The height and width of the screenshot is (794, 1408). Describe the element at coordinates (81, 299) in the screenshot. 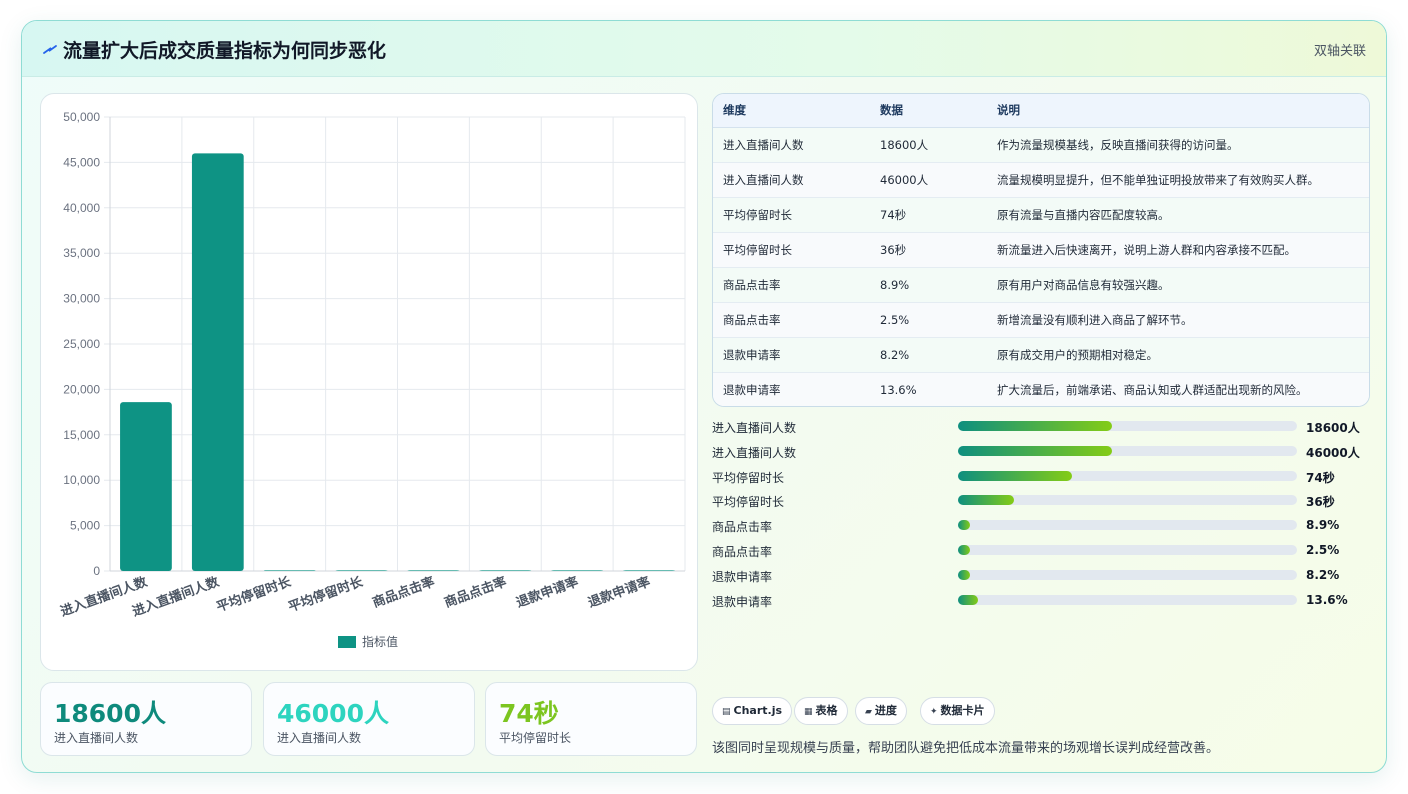

I see `y-tick-label: 30,000` at that location.